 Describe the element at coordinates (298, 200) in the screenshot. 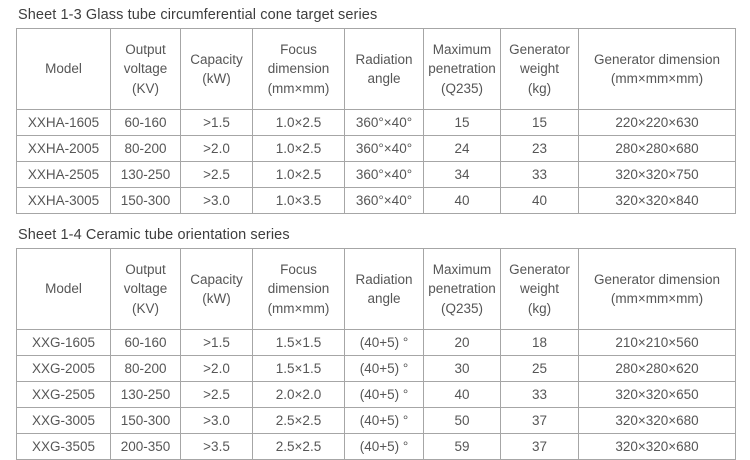

I see `table-cell: 1.0×3.5` at that location.